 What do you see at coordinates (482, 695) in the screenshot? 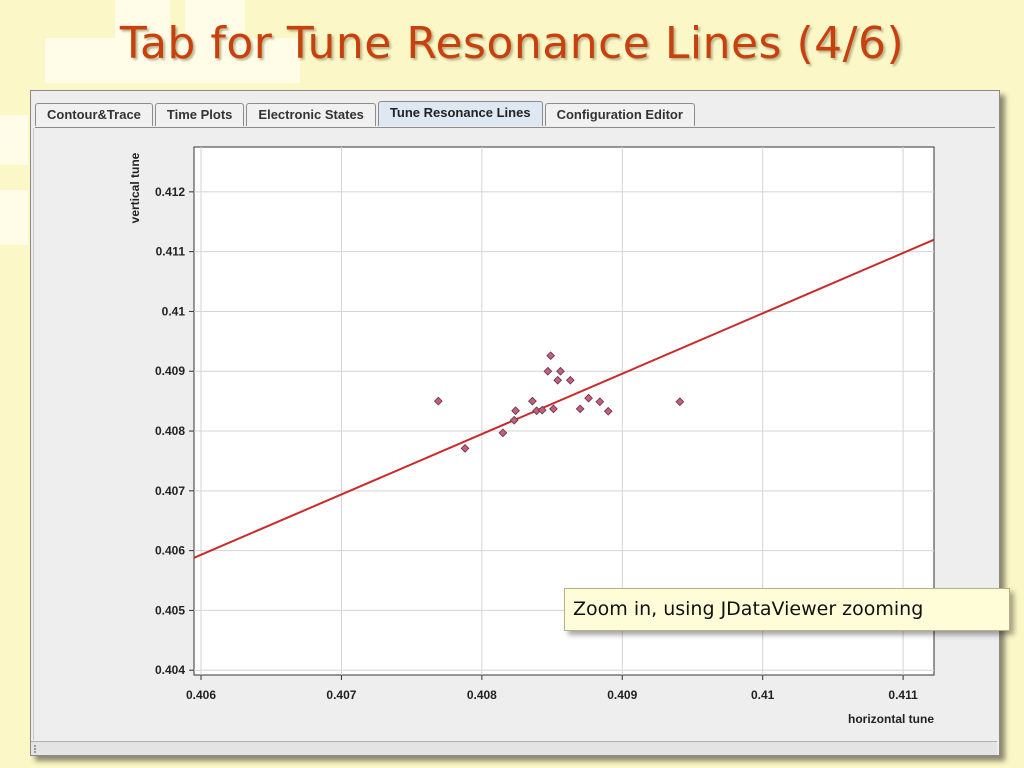
I see `x-tick-label: 0.408` at bounding box center [482, 695].